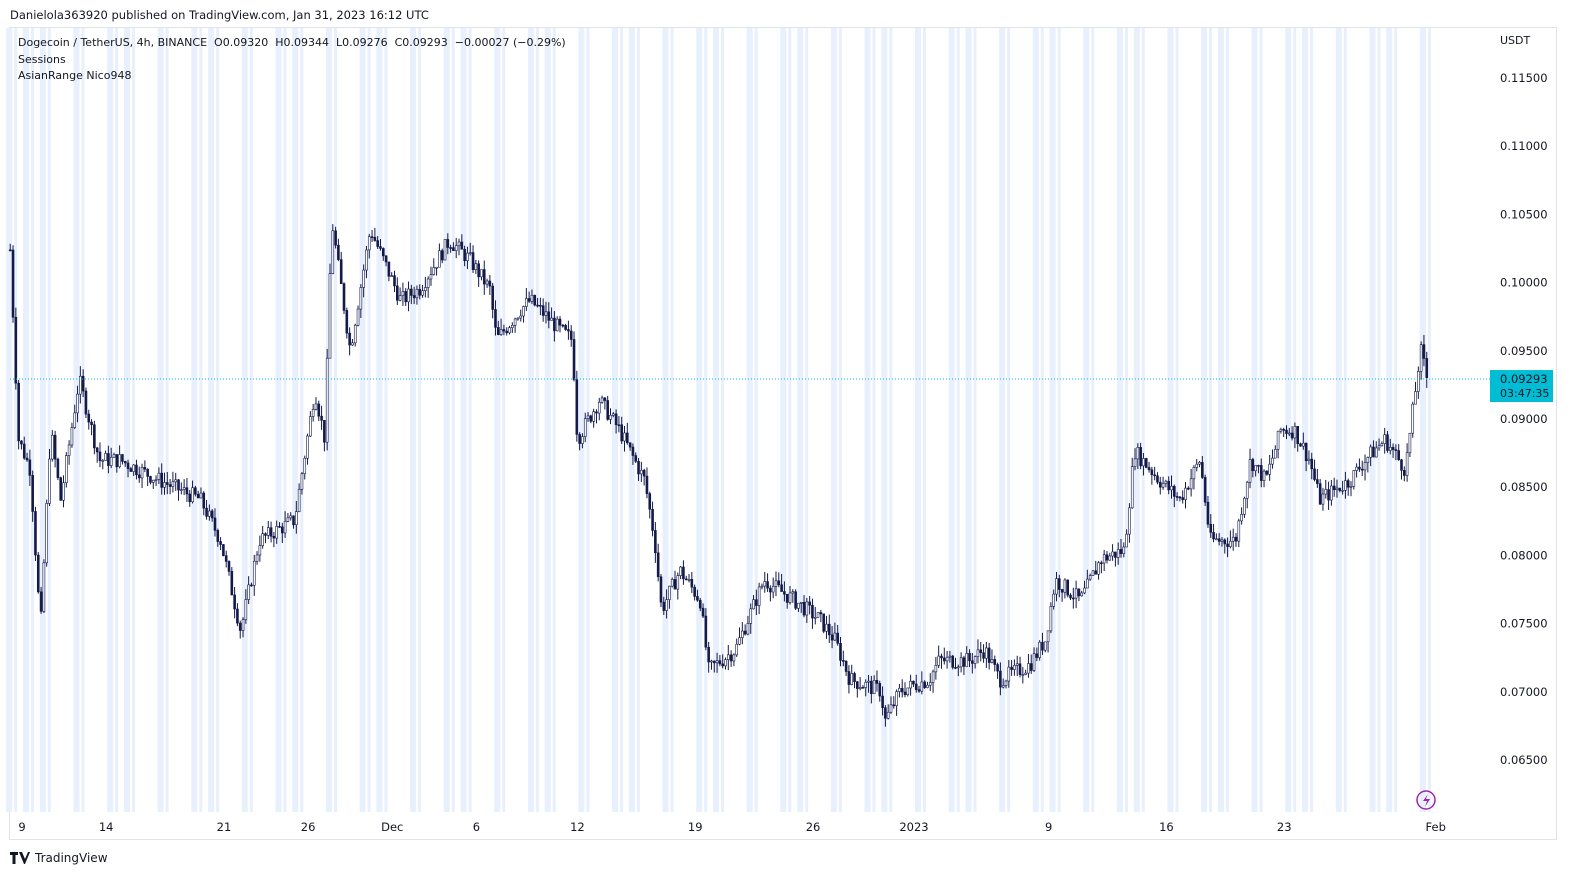 Image resolution: width=1575 pixels, height=880 pixels. What do you see at coordinates (1436, 827) in the screenshot?
I see `x-tick-label: Feb` at bounding box center [1436, 827].